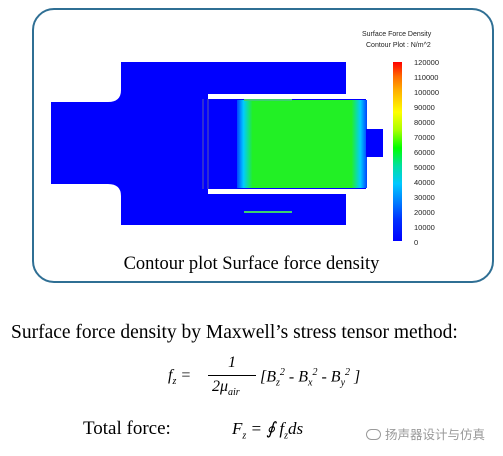 This screenshot has height=456, width=503. What do you see at coordinates (373, 434) in the screenshot?
I see `chat-icon` at bounding box center [373, 434].